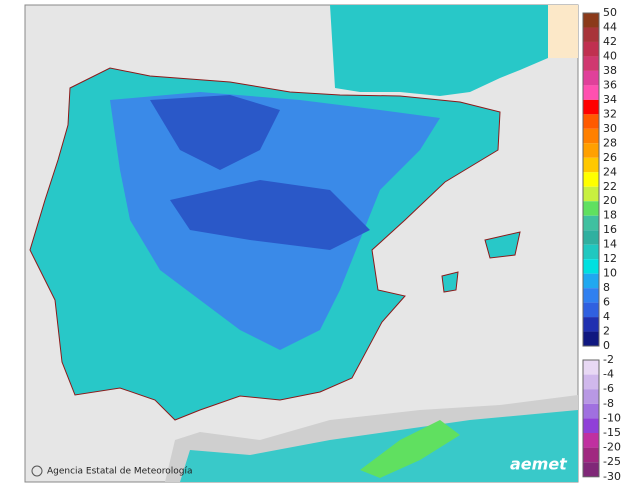  I want to click on legend-label: 10, so click(610, 273).